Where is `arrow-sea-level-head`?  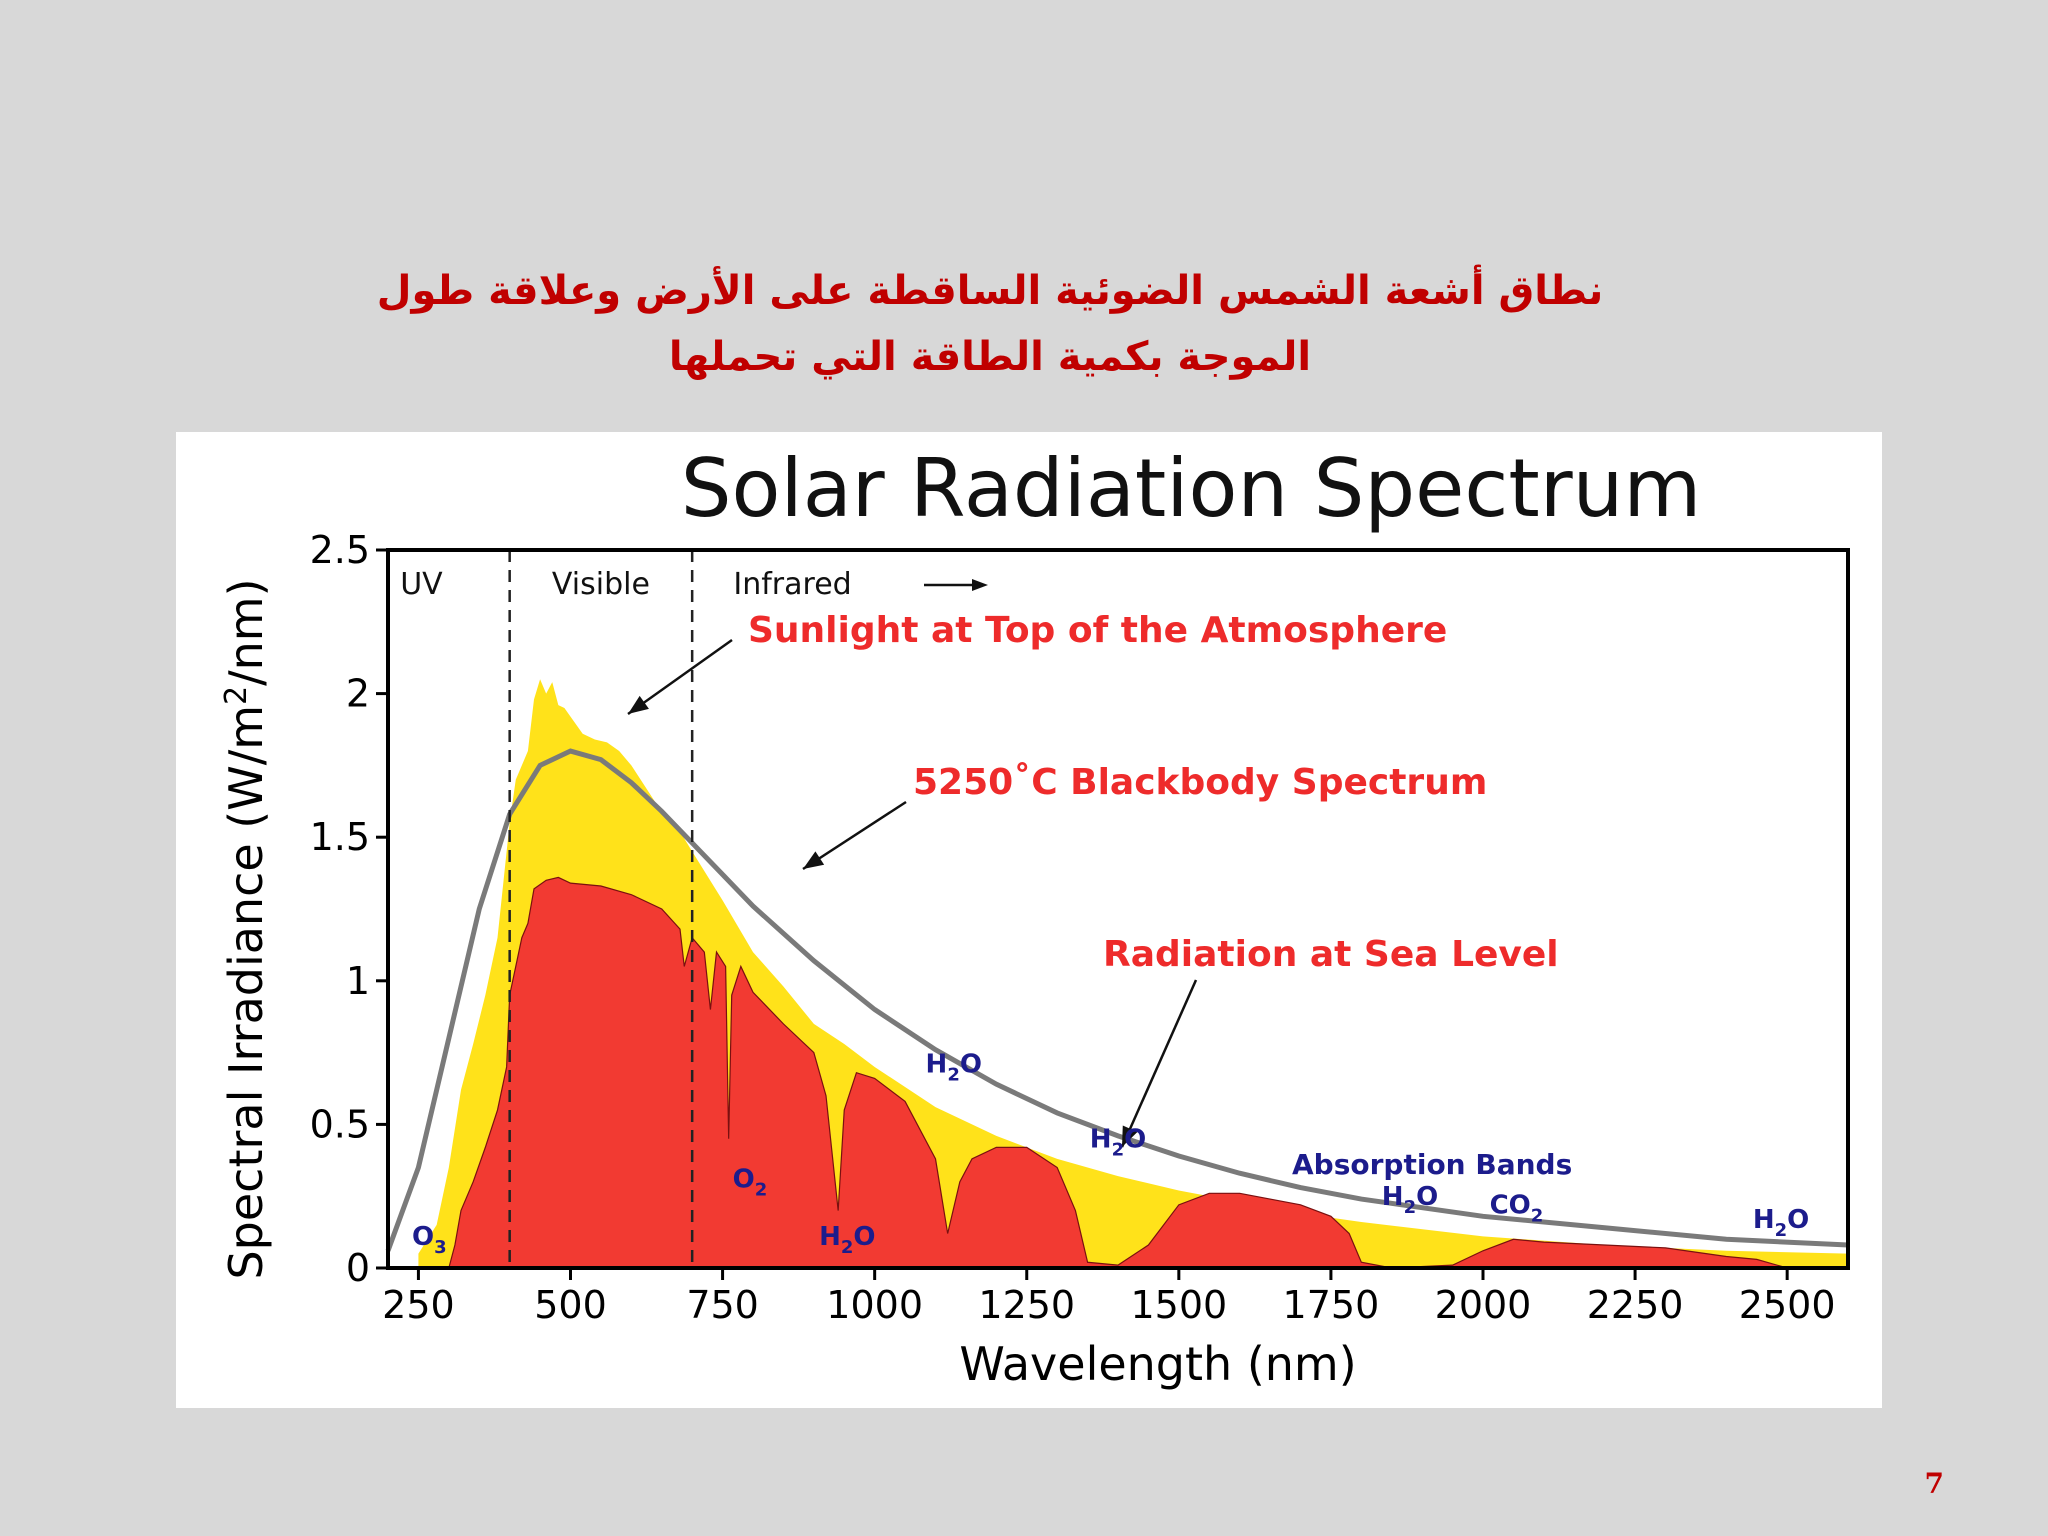
arrow-sea-level-head is located at coordinates (1130, 1136).